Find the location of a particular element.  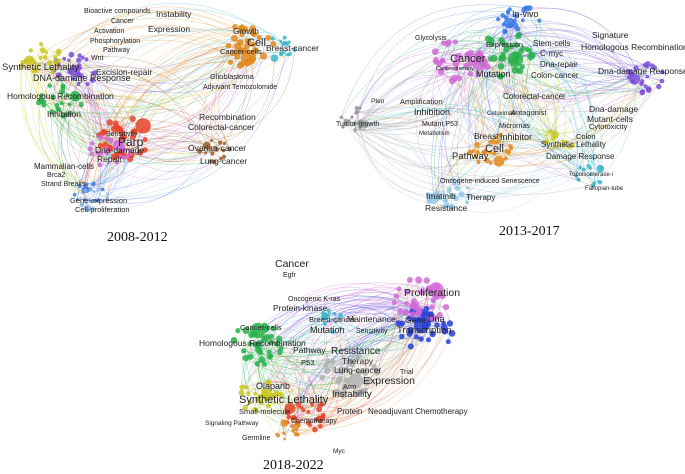

period-title: 2018-2022 is located at coordinates (293, 465).